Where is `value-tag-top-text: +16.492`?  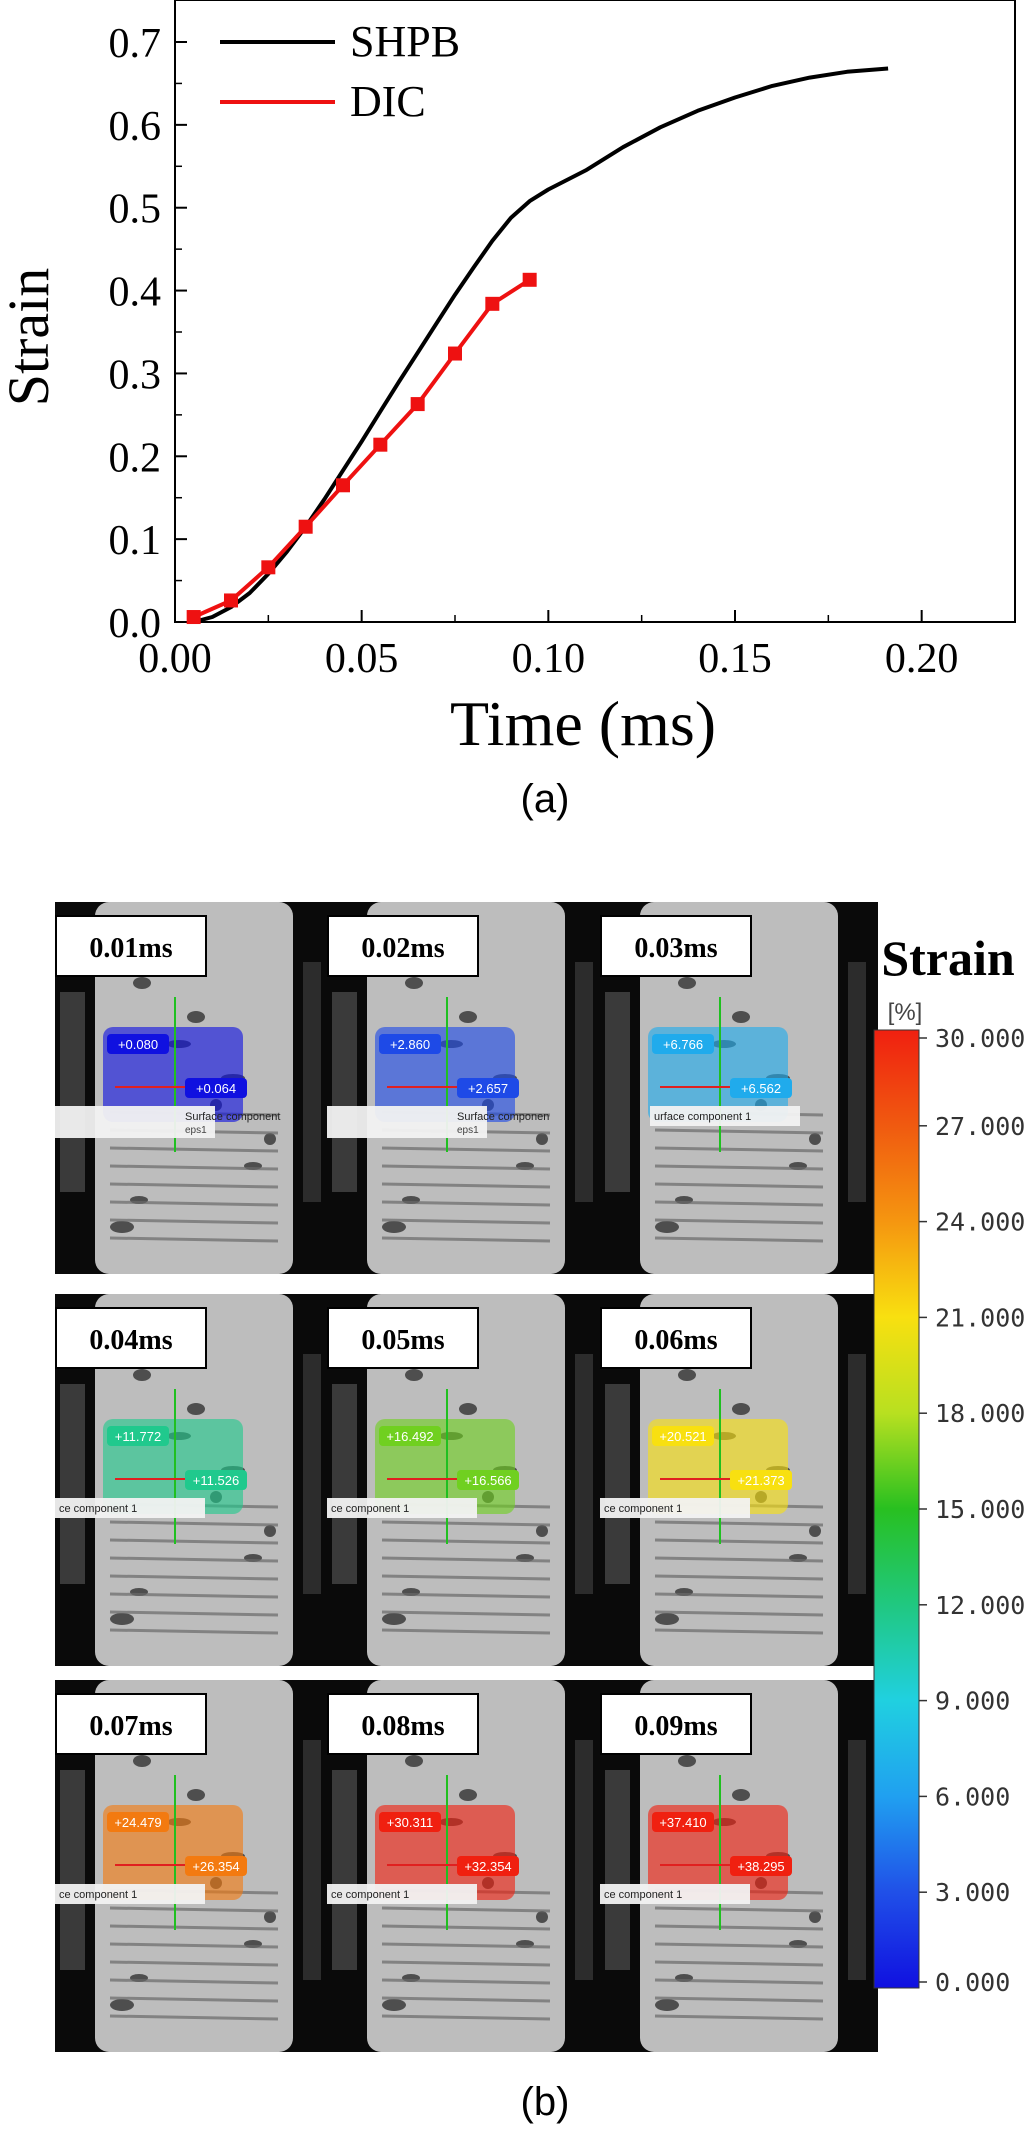 value-tag-top-text: +16.492 is located at coordinates (409, 1436).